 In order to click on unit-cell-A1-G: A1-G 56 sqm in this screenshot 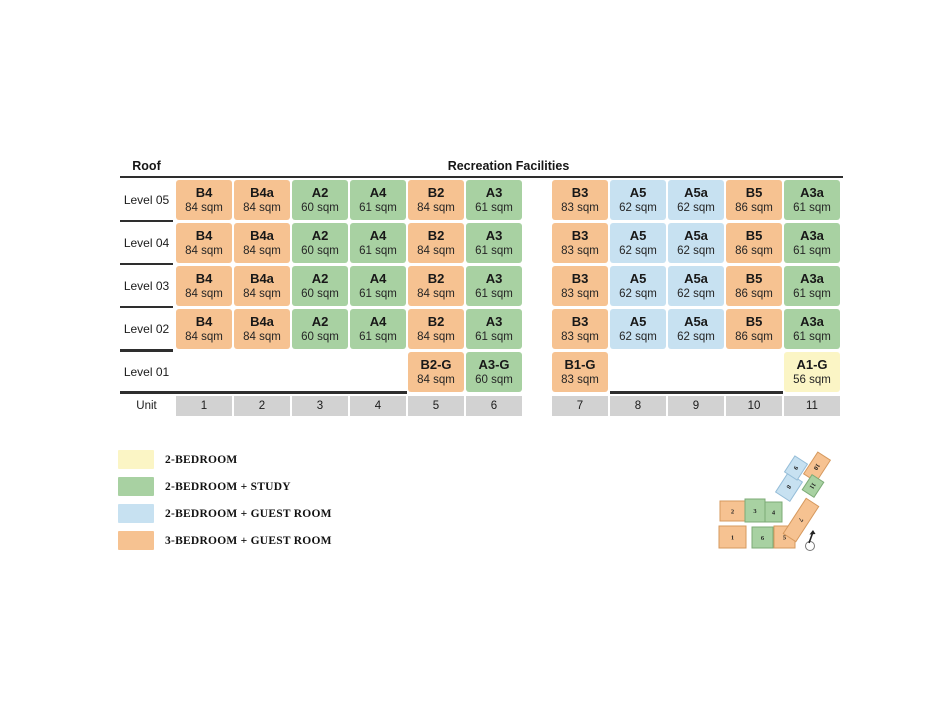, I will do `click(812, 372)`.